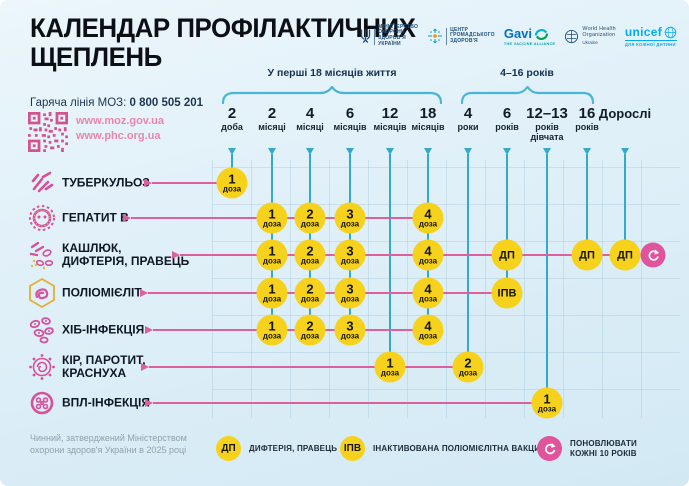 The height and width of the screenshot is (486, 689). Describe the element at coordinates (42, 330) in the screenshot. I see `hib-icon` at that location.